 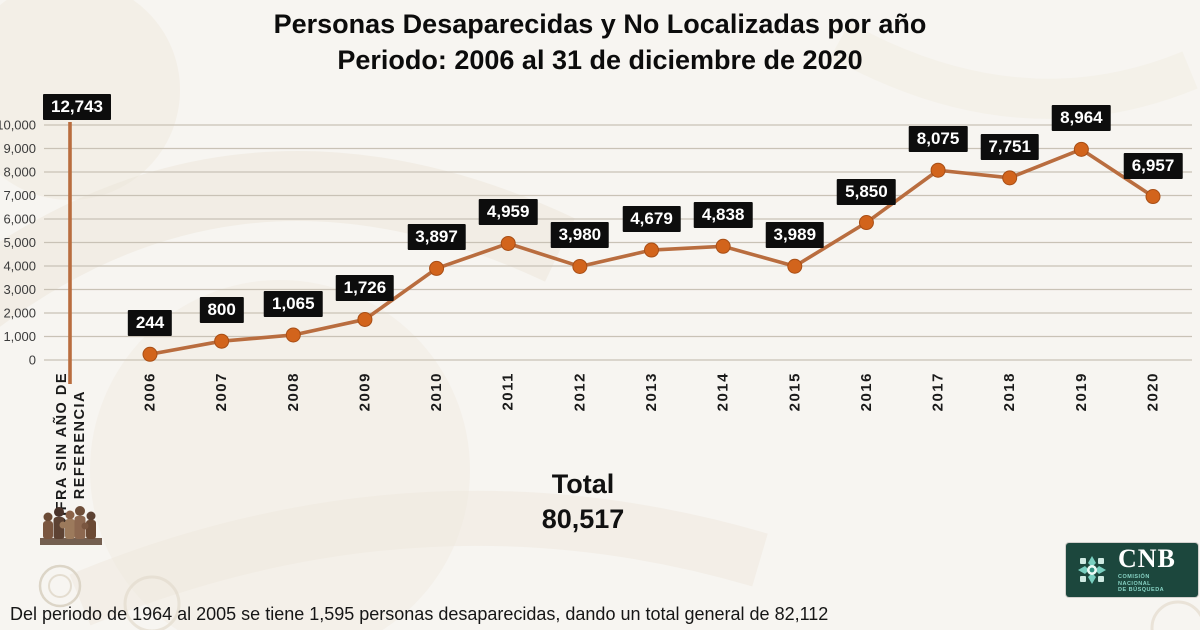 I want to click on x-tick-label: 2009, so click(x=364, y=391).